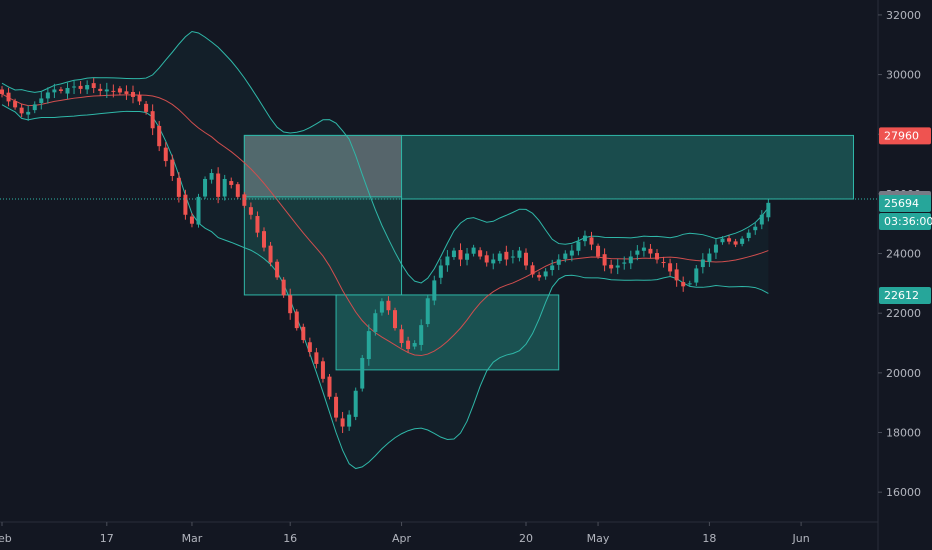 This screenshot has width=932, height=550. What do you see at coordinates (6, 538) in the screenshot?
I see `x-tick-label: Feb` at bounding box center [6, 538].